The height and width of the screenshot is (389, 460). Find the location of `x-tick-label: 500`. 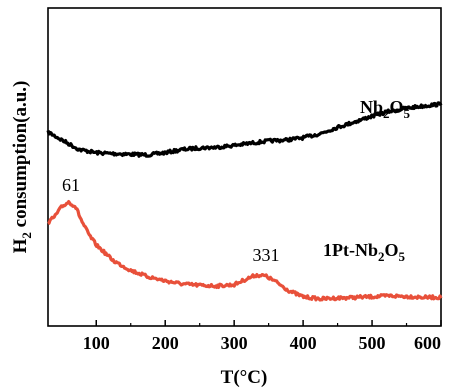

x-tick-label: 500 is located at coordinates (372, 343).